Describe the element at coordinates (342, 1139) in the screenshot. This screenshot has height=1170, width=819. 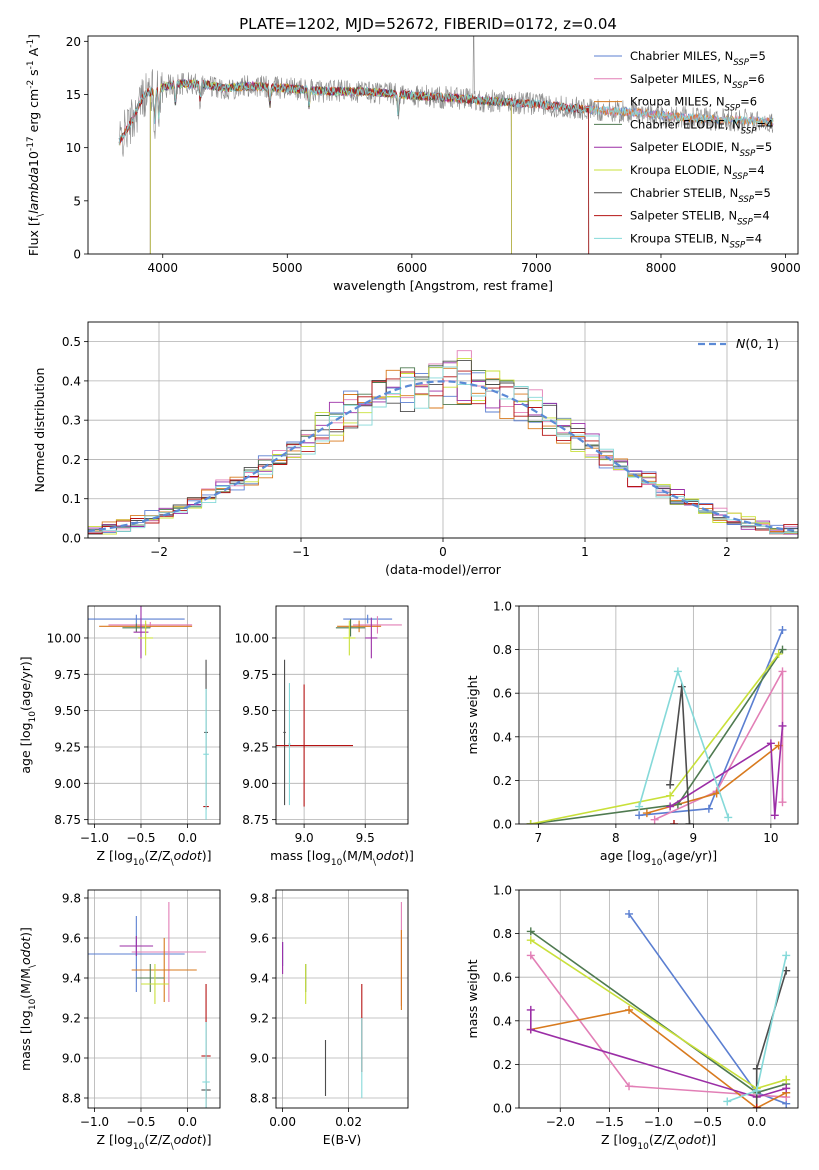
I see `x-axis-label: E(B-V)` at that location.